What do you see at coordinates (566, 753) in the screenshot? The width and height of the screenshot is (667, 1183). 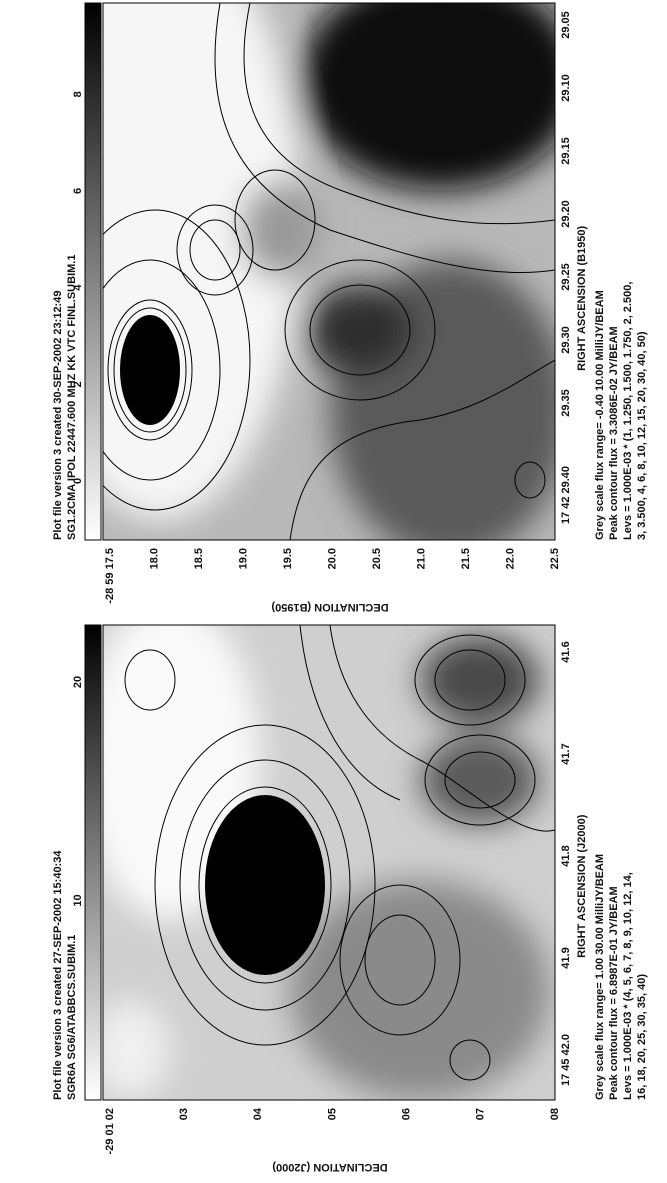 I see `ra-tick-label: 41.7` at bounding box center [566, 753].